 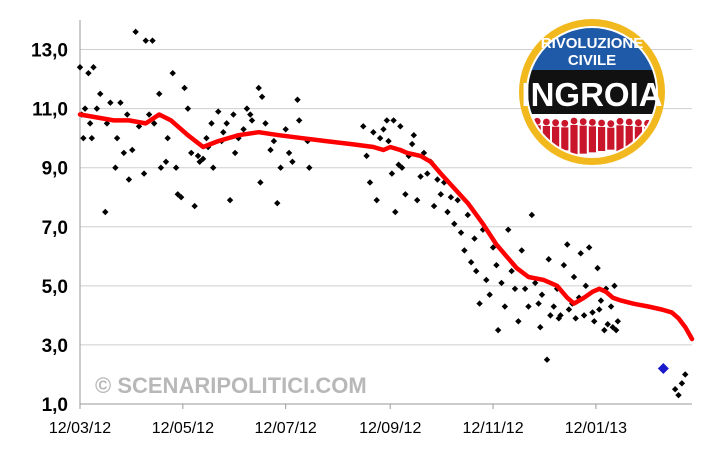 What do you see at coordinates (390, 428) in the screenshot?
I see `x-tick-label: 12/09/12` at bounding box center [390, 428].